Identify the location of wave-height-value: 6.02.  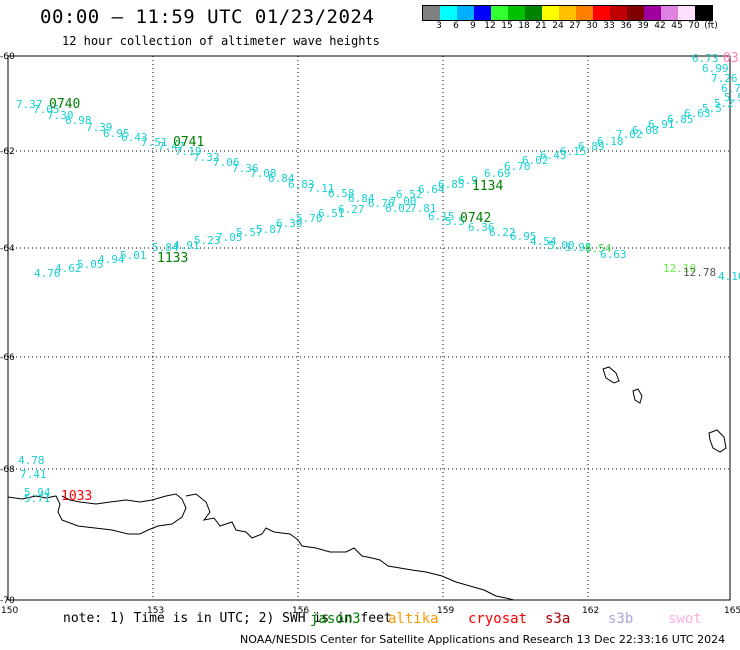
(398, 208).